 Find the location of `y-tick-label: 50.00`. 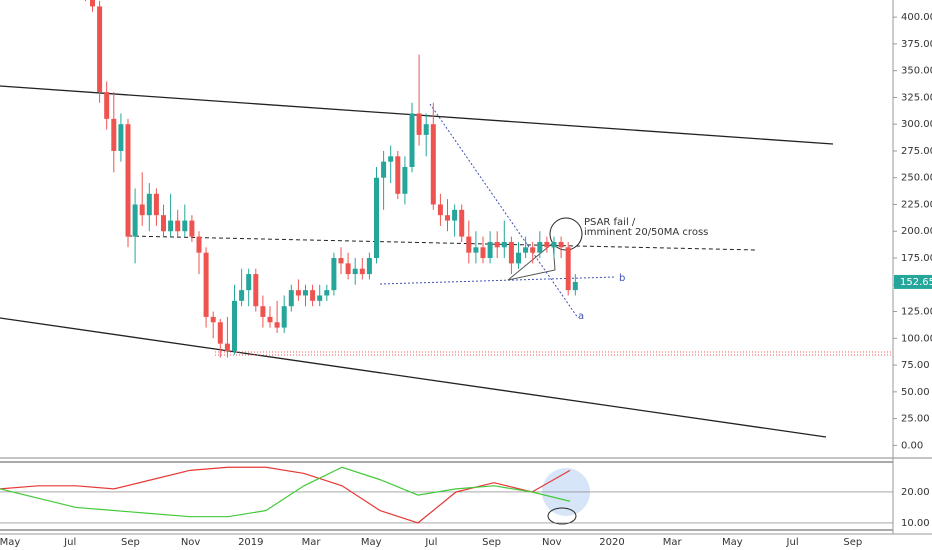

y-tick-label: 50.00 is located at coordinates (915, 392).